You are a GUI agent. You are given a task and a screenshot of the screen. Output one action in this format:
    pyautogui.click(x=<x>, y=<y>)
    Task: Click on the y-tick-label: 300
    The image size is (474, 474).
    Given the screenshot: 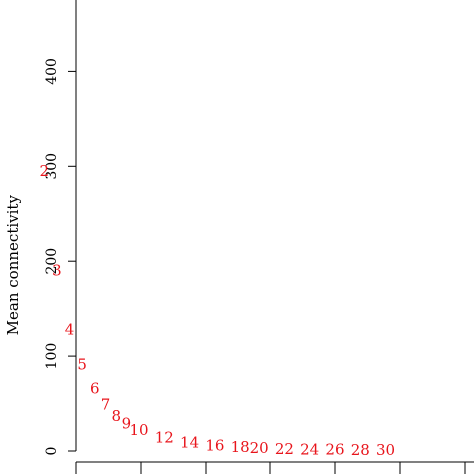 What is the action you would take?
    pyautogui.click(x=52, y=166)
    